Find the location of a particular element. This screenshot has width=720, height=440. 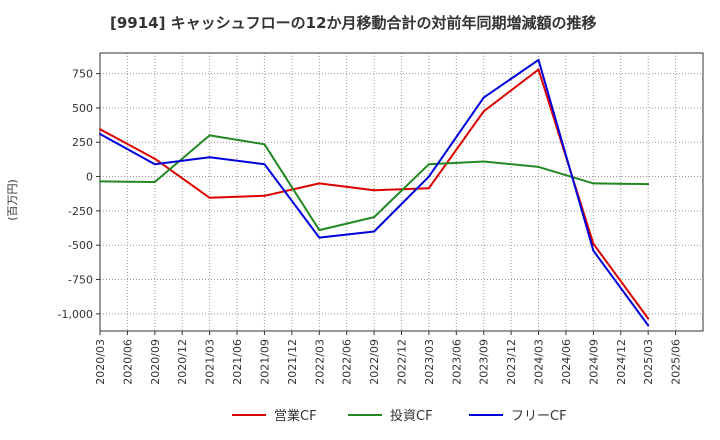

x-tick-label: 2023/03 is located at coordinates (429, 362).